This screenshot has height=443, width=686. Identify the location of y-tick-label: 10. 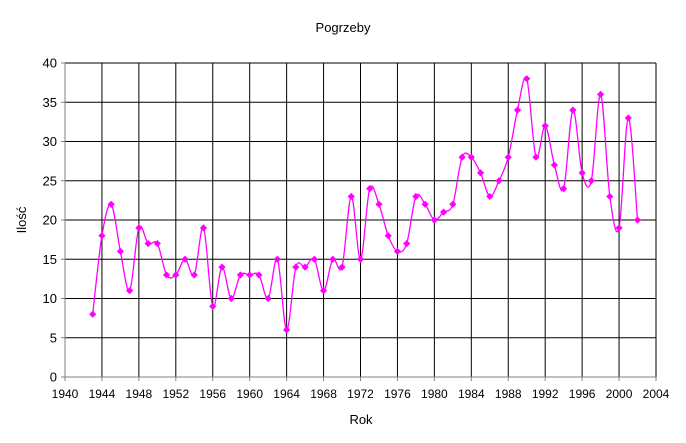
(50, 298).